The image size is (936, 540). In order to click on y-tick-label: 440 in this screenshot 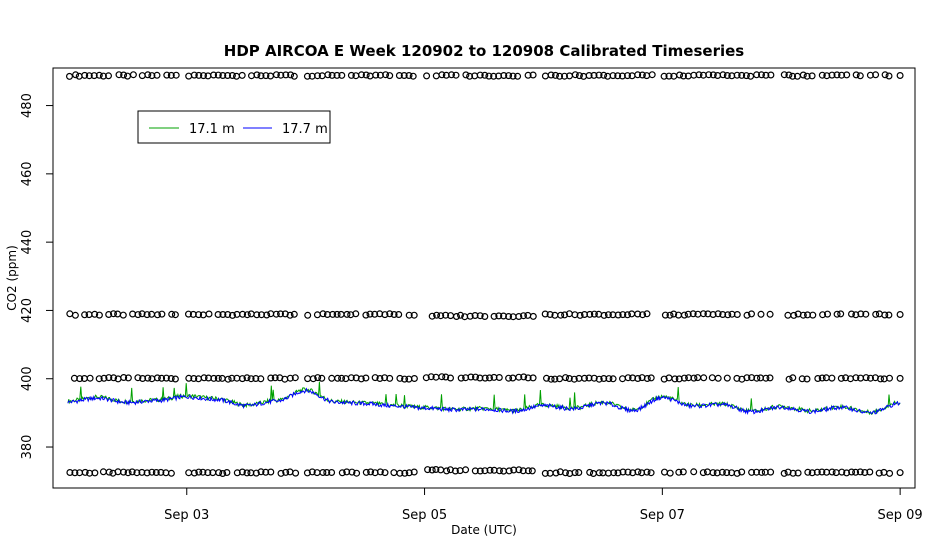, I will do `click(27, 242)`.